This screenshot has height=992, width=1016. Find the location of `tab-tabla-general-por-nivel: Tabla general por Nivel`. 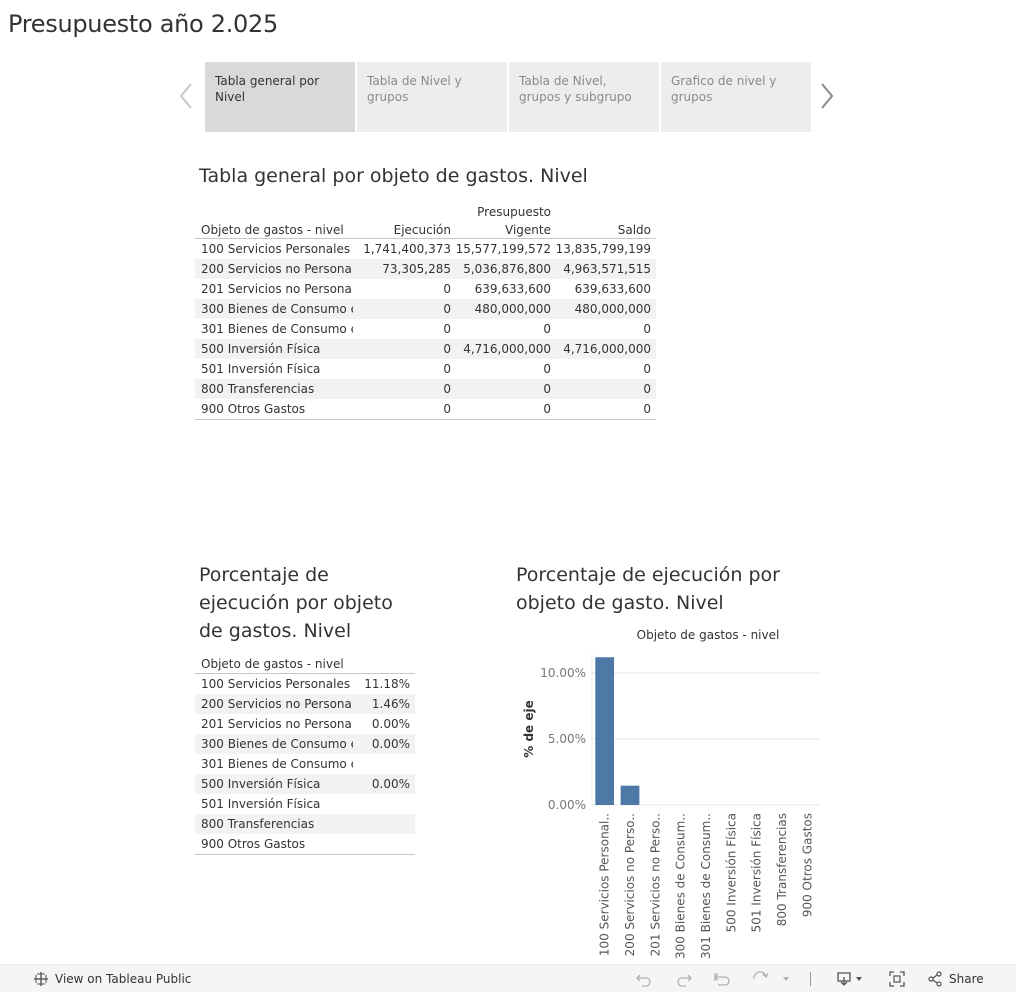

tab-tabla-general-por-nivel: Tabla general por Nivel is located at coordinates (280, 97).